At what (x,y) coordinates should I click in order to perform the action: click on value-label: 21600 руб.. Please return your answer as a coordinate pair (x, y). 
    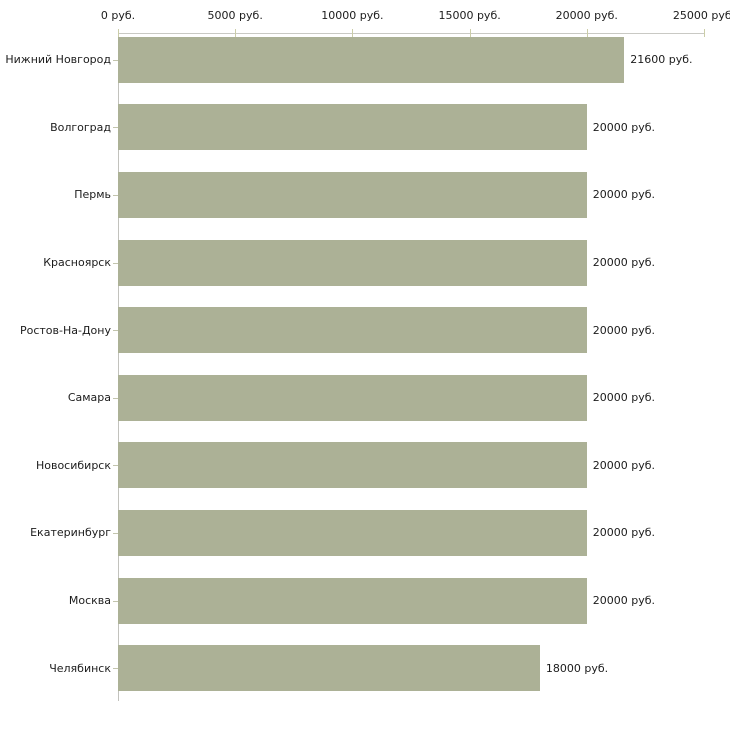
    Looking at the image, I should click on (661, 60).